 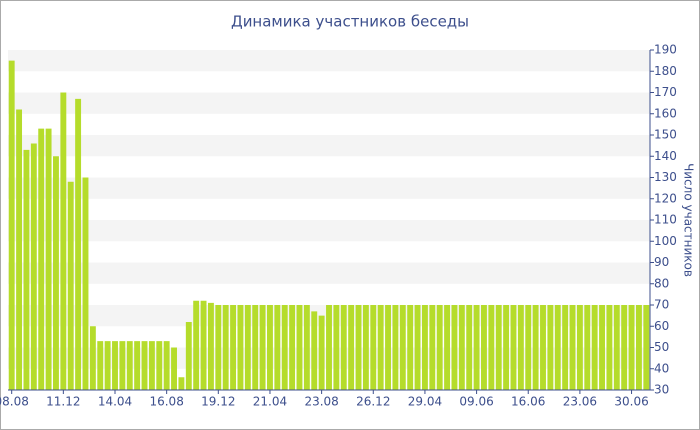 I want to click on y-tick-label: 60, so click(x=661, y=326).